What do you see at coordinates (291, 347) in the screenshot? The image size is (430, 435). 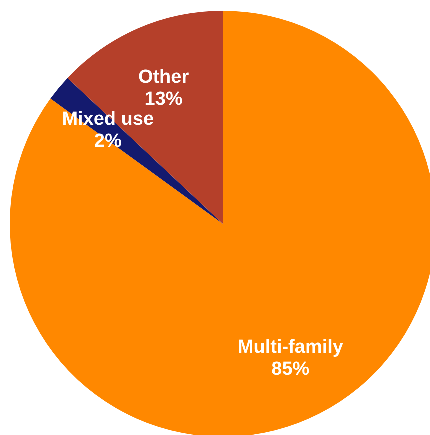 I see `slice-label: Multi-family` at bounding box center [291, 347].